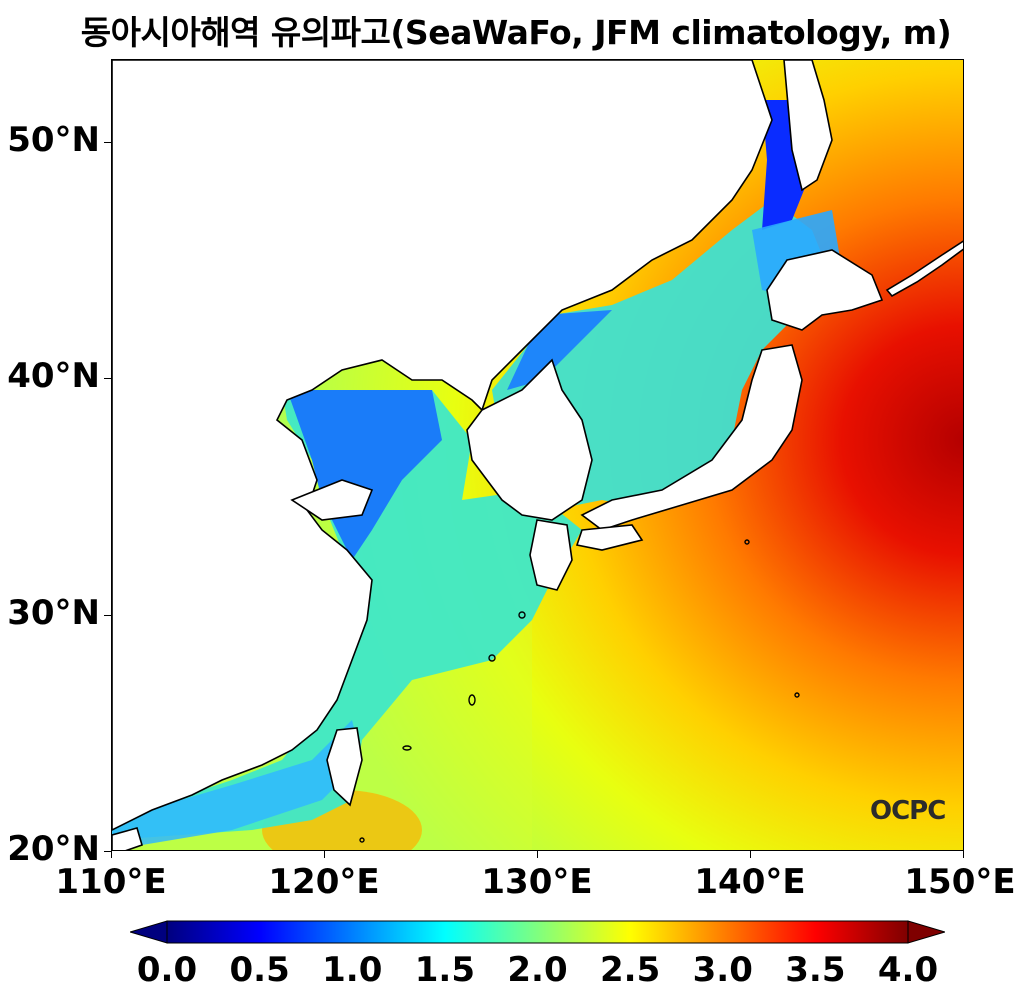 The image size is (1032, 1002). Describe the element at coordinates (53, 613) in the screenshot. I see `lat-tick-label: 30°N` at that location.